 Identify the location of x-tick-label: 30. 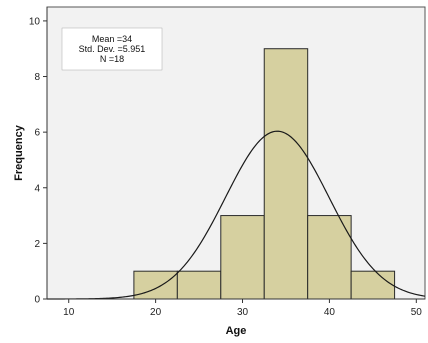
(243, 312).